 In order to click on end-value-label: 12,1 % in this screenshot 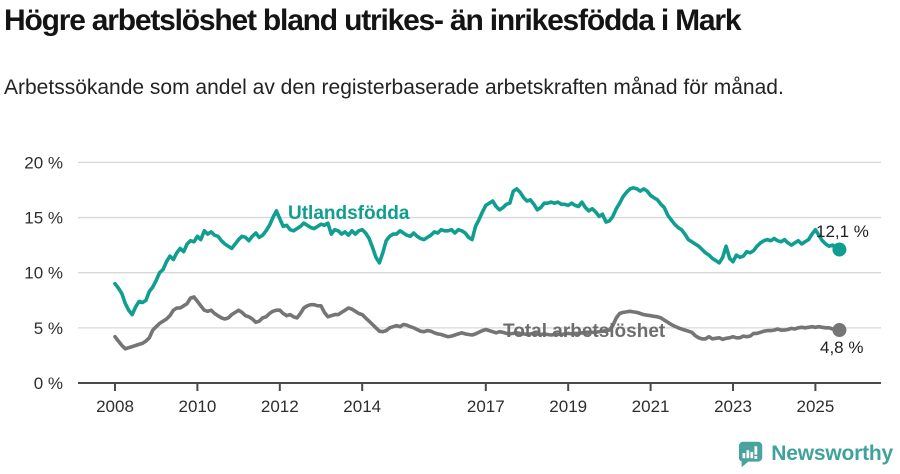, I will do `click(842, 231)`.